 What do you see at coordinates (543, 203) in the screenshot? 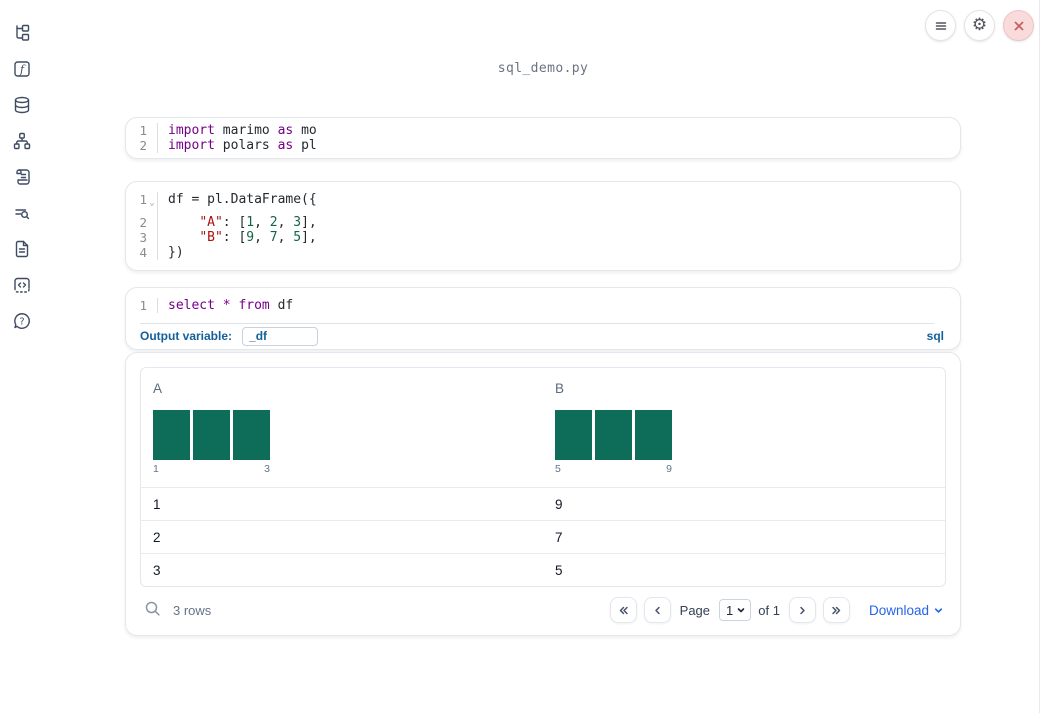
I see `code-line: 1 ⌄ df = pl.DataFrame({` at bounding box center [543, 203].